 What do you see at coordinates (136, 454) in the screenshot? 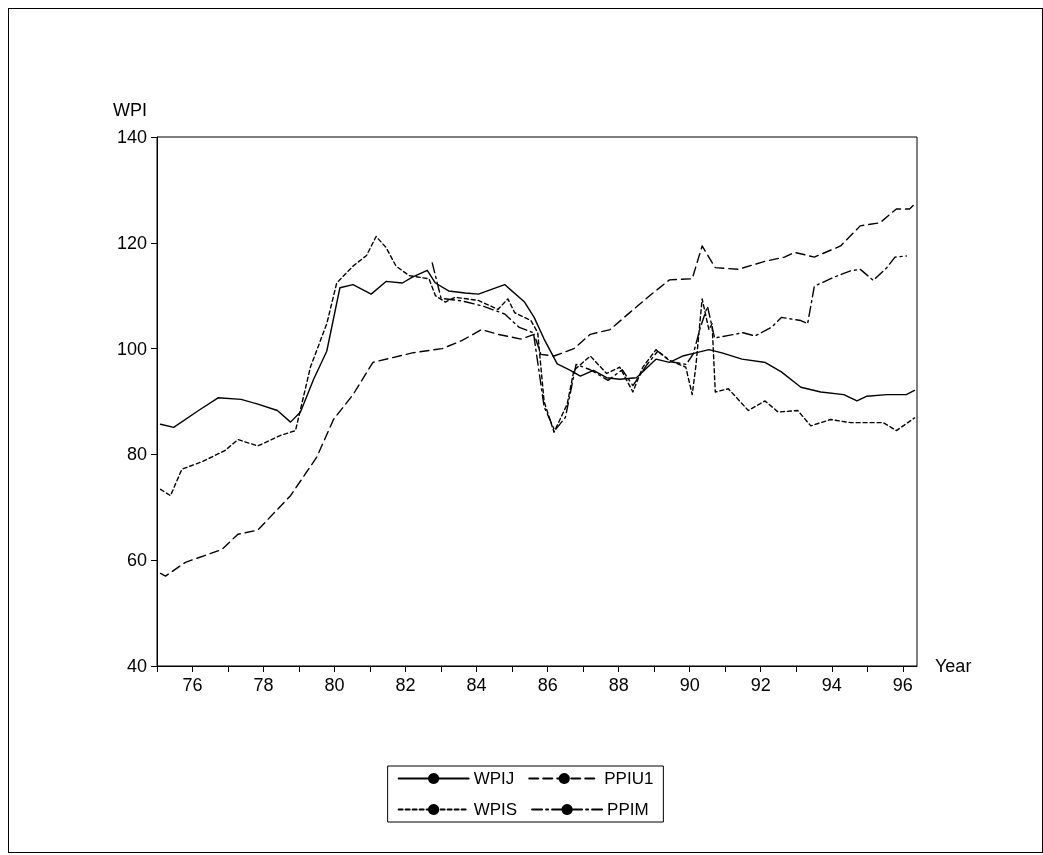
I see `y-tick-label: 80` at bounding box center [136, 454].